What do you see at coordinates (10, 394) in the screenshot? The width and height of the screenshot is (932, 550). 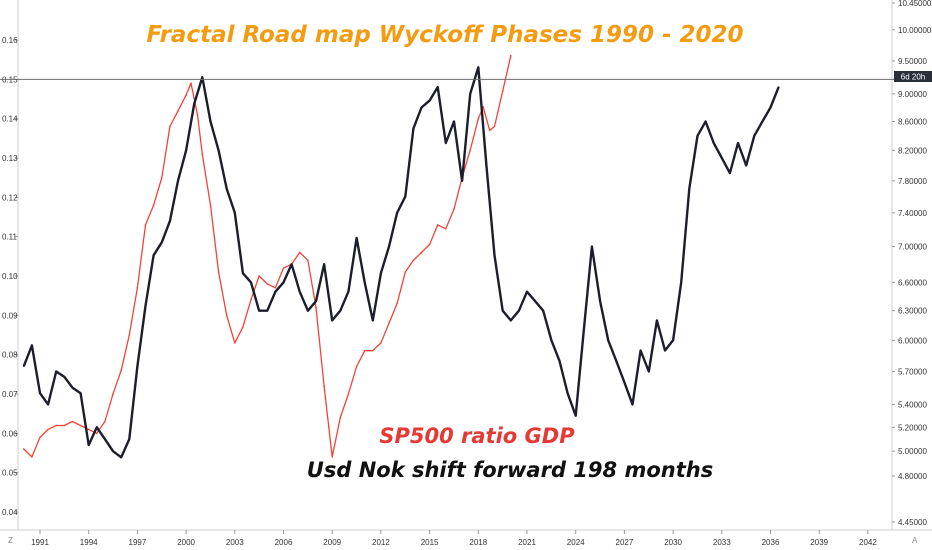 I see `left-tick-label: 0.07` at bounding box center [10, 394].